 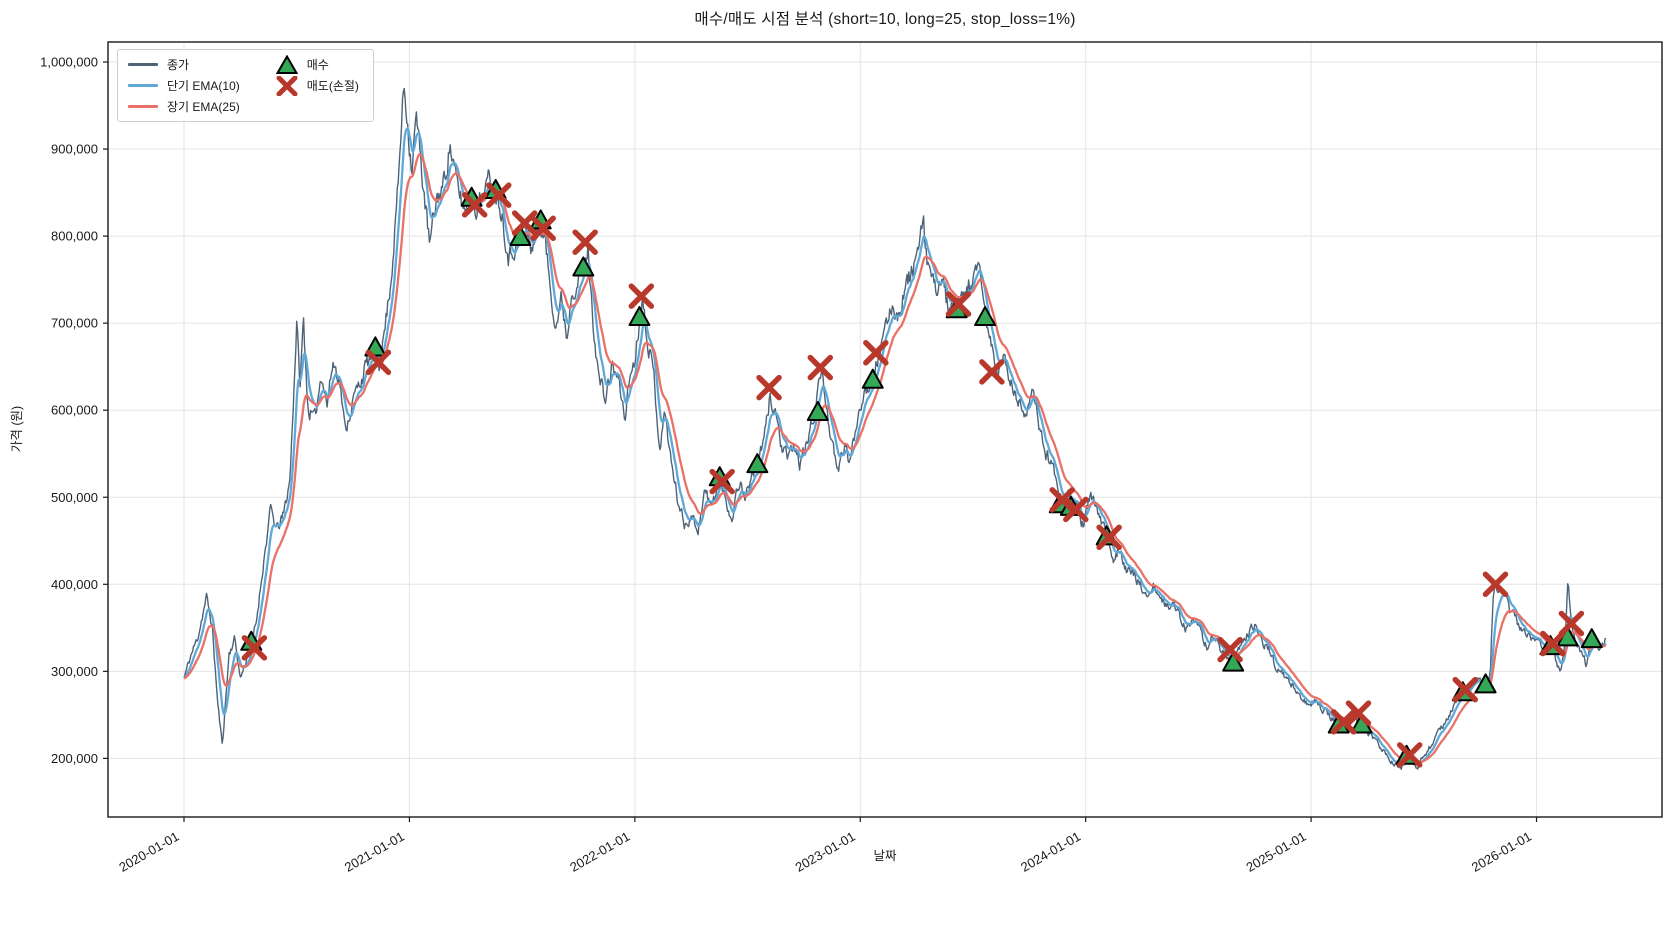 I want to click on close-line-swatch, so click(x=143, y=64).